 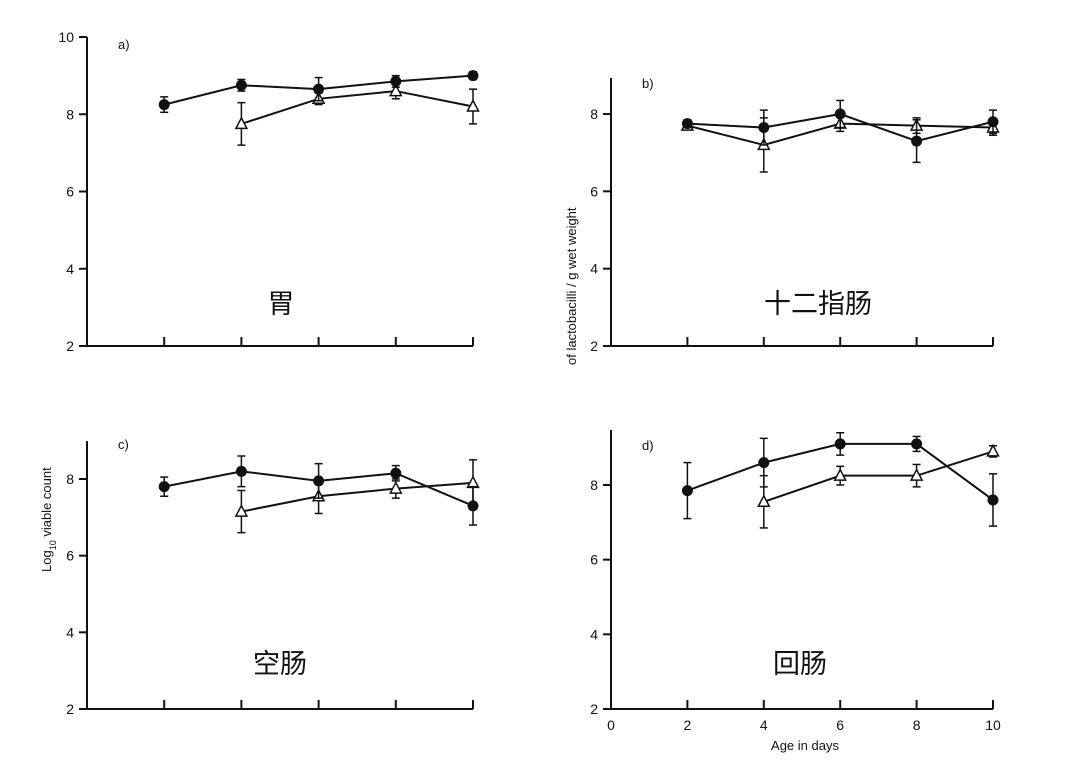 I want to click on y-axis-title-count: viable count, so click(x=46, y=503).